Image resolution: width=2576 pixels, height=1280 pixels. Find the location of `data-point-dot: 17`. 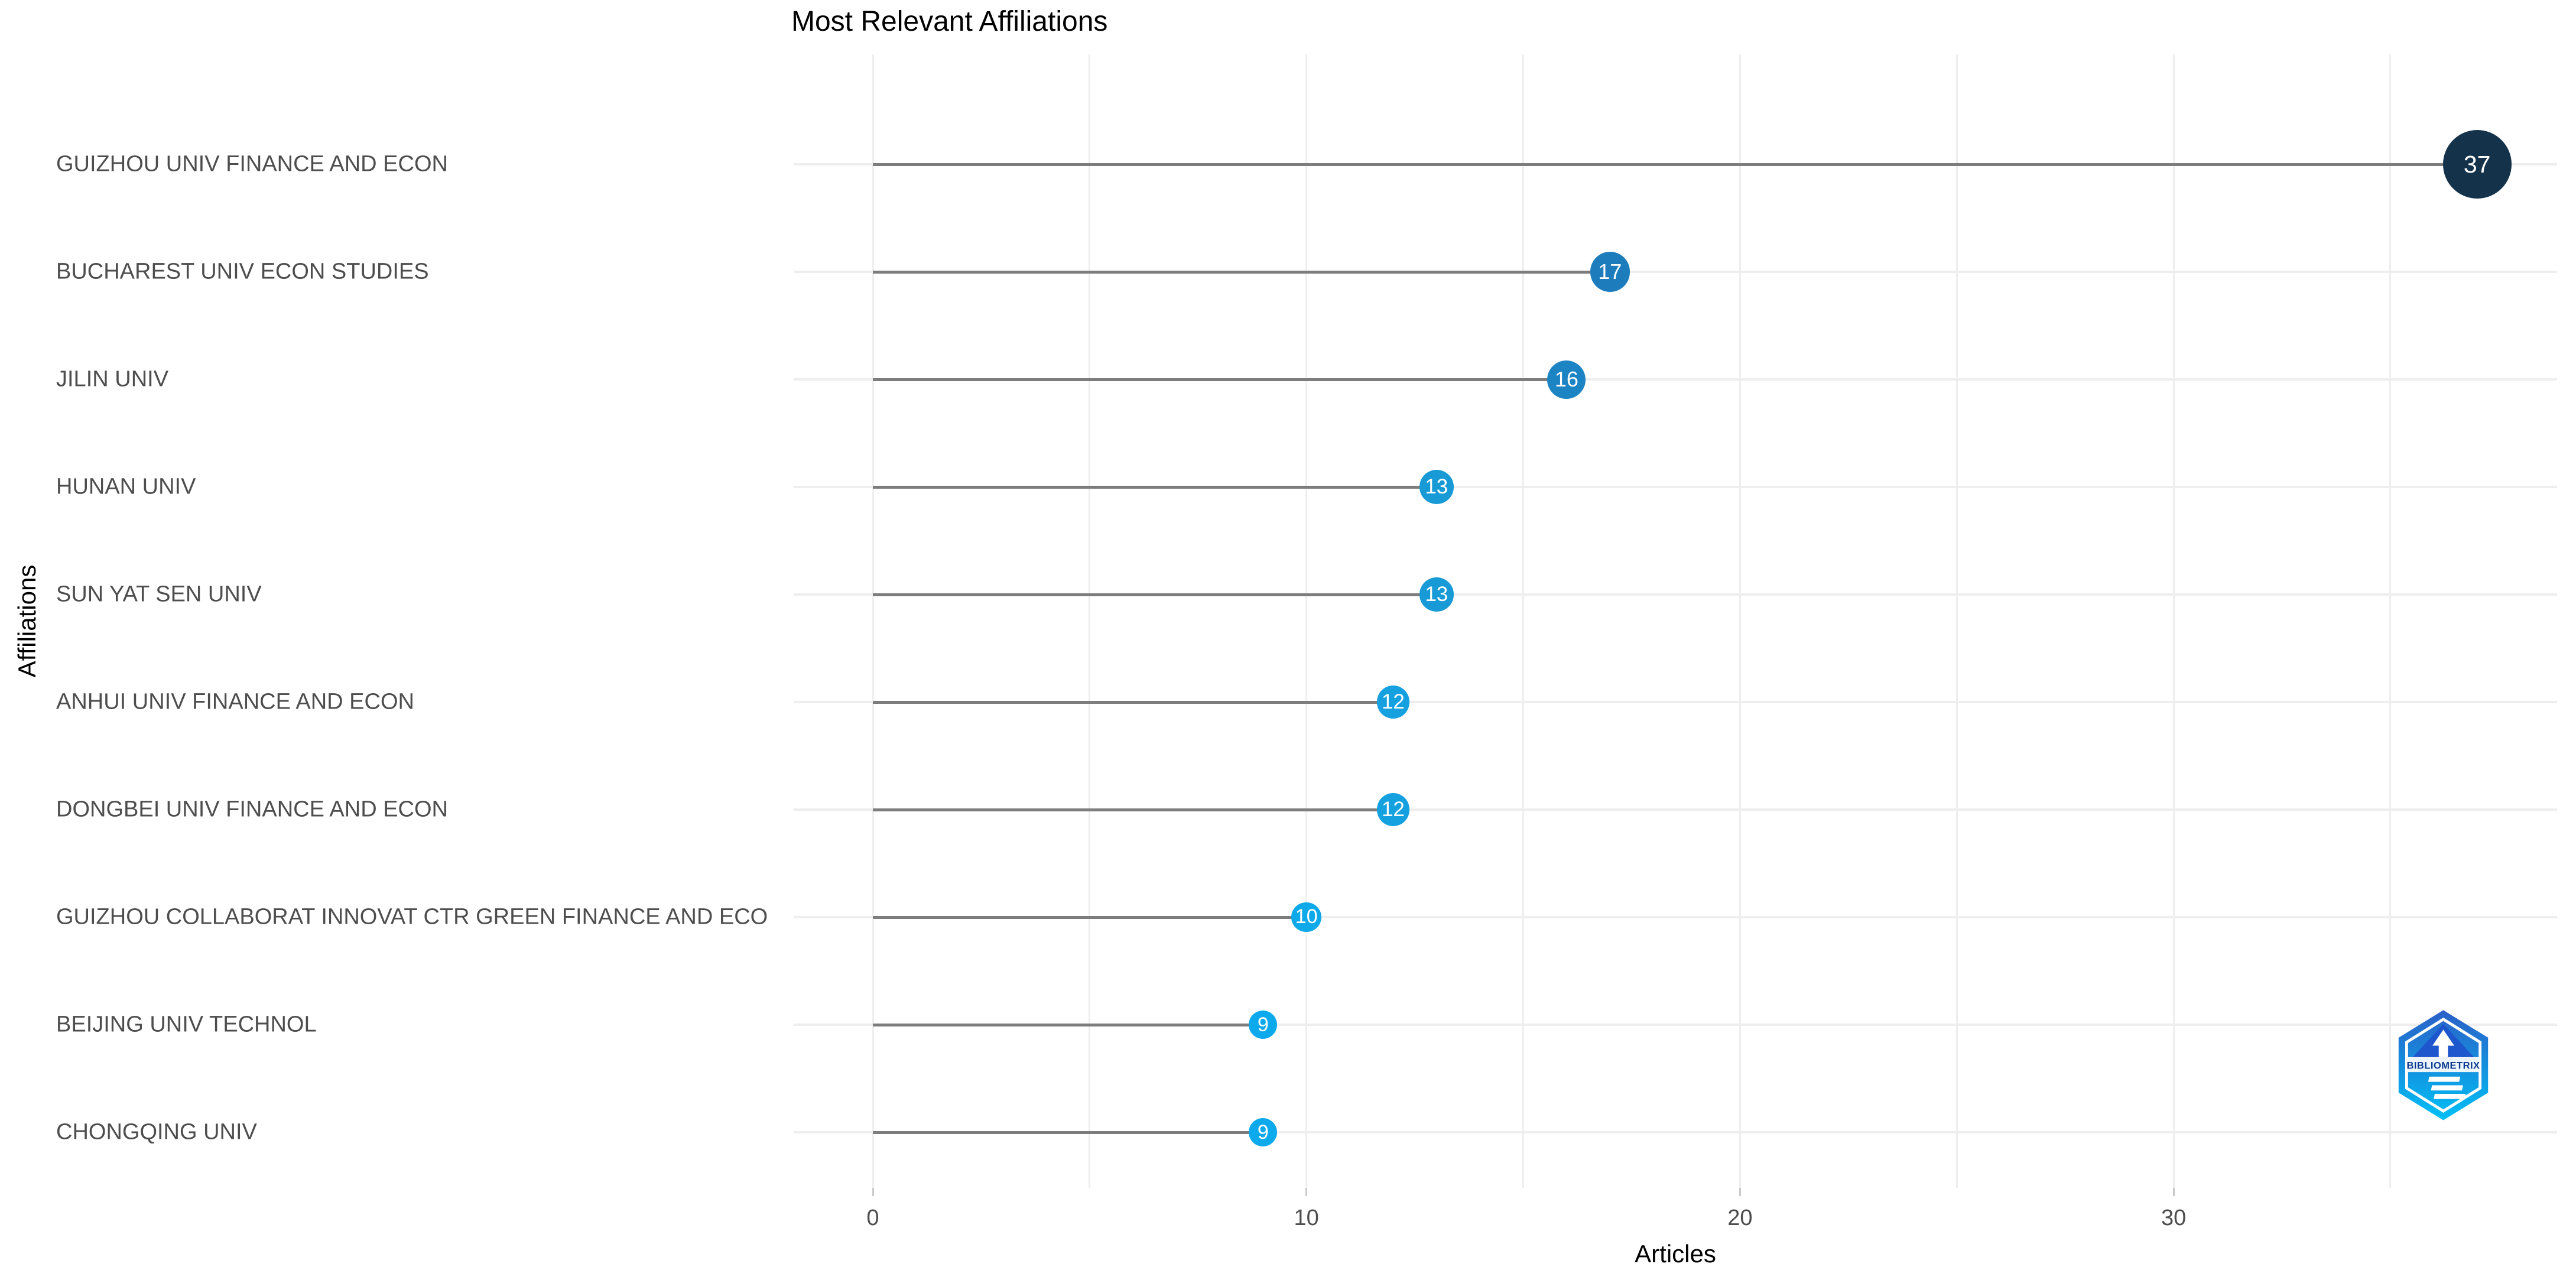

data-point-dot: 17 is located at coordinates (1610, 272).